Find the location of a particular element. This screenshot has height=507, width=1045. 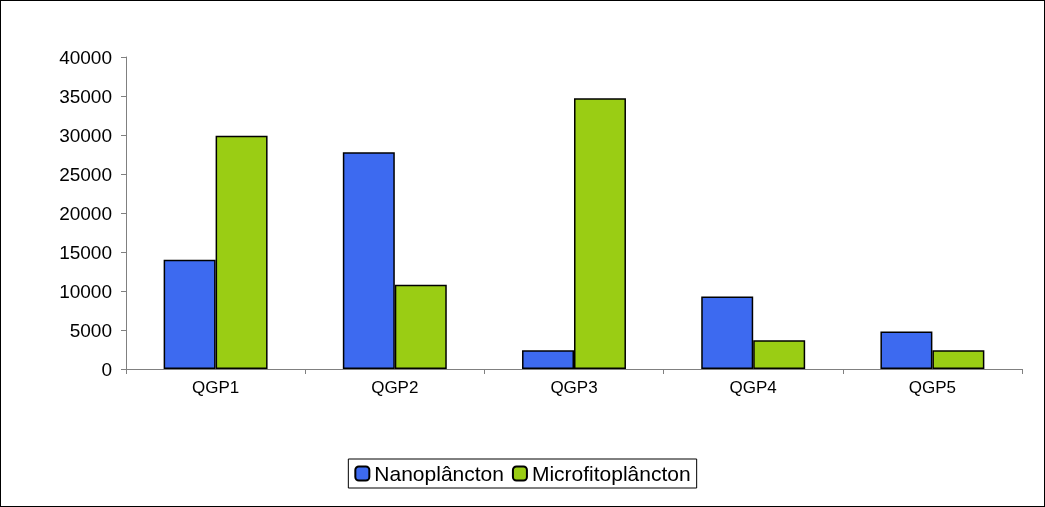

x-tick-label: QGP1 is located at coordinates (215, 387).